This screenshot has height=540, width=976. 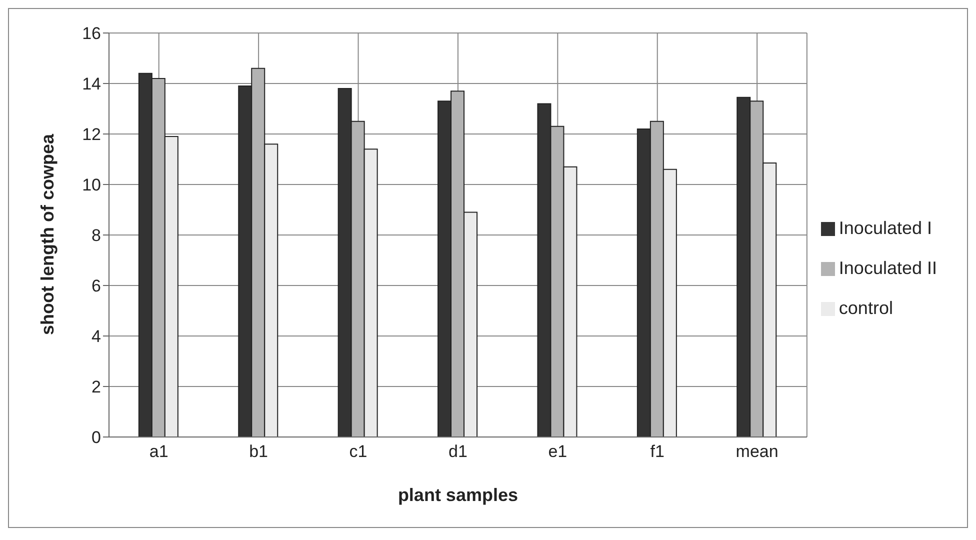 I want to click on y-tick-label: 16, so click(x=91, y=34).